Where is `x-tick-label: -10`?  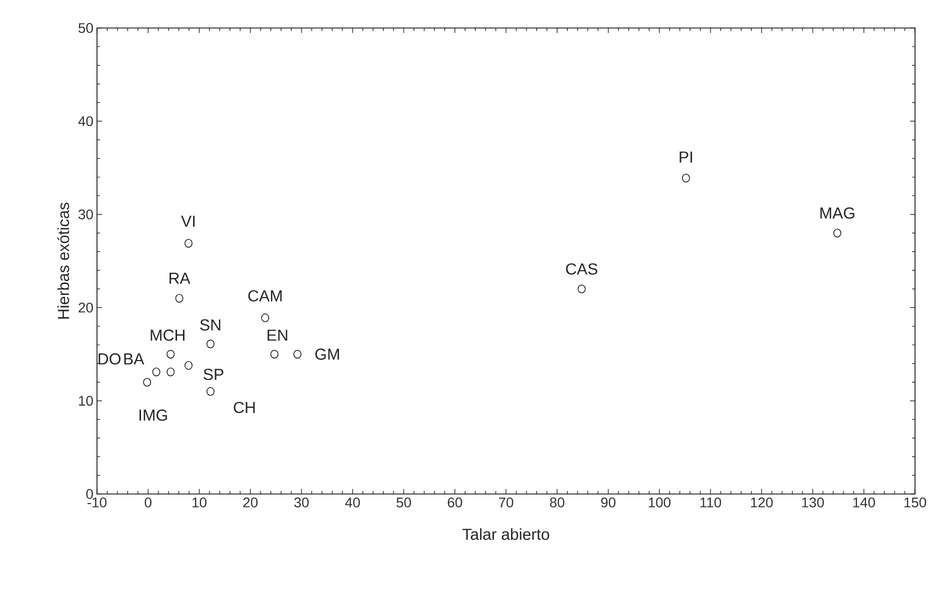
x-tick-label: -10 is located at coordinates (97, 503).